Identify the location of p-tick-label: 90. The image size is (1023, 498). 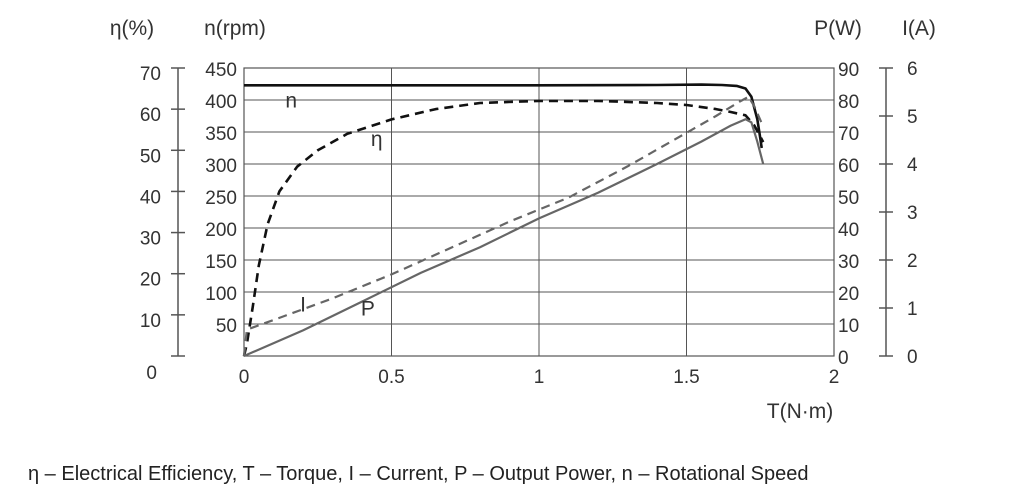
(848, 70).